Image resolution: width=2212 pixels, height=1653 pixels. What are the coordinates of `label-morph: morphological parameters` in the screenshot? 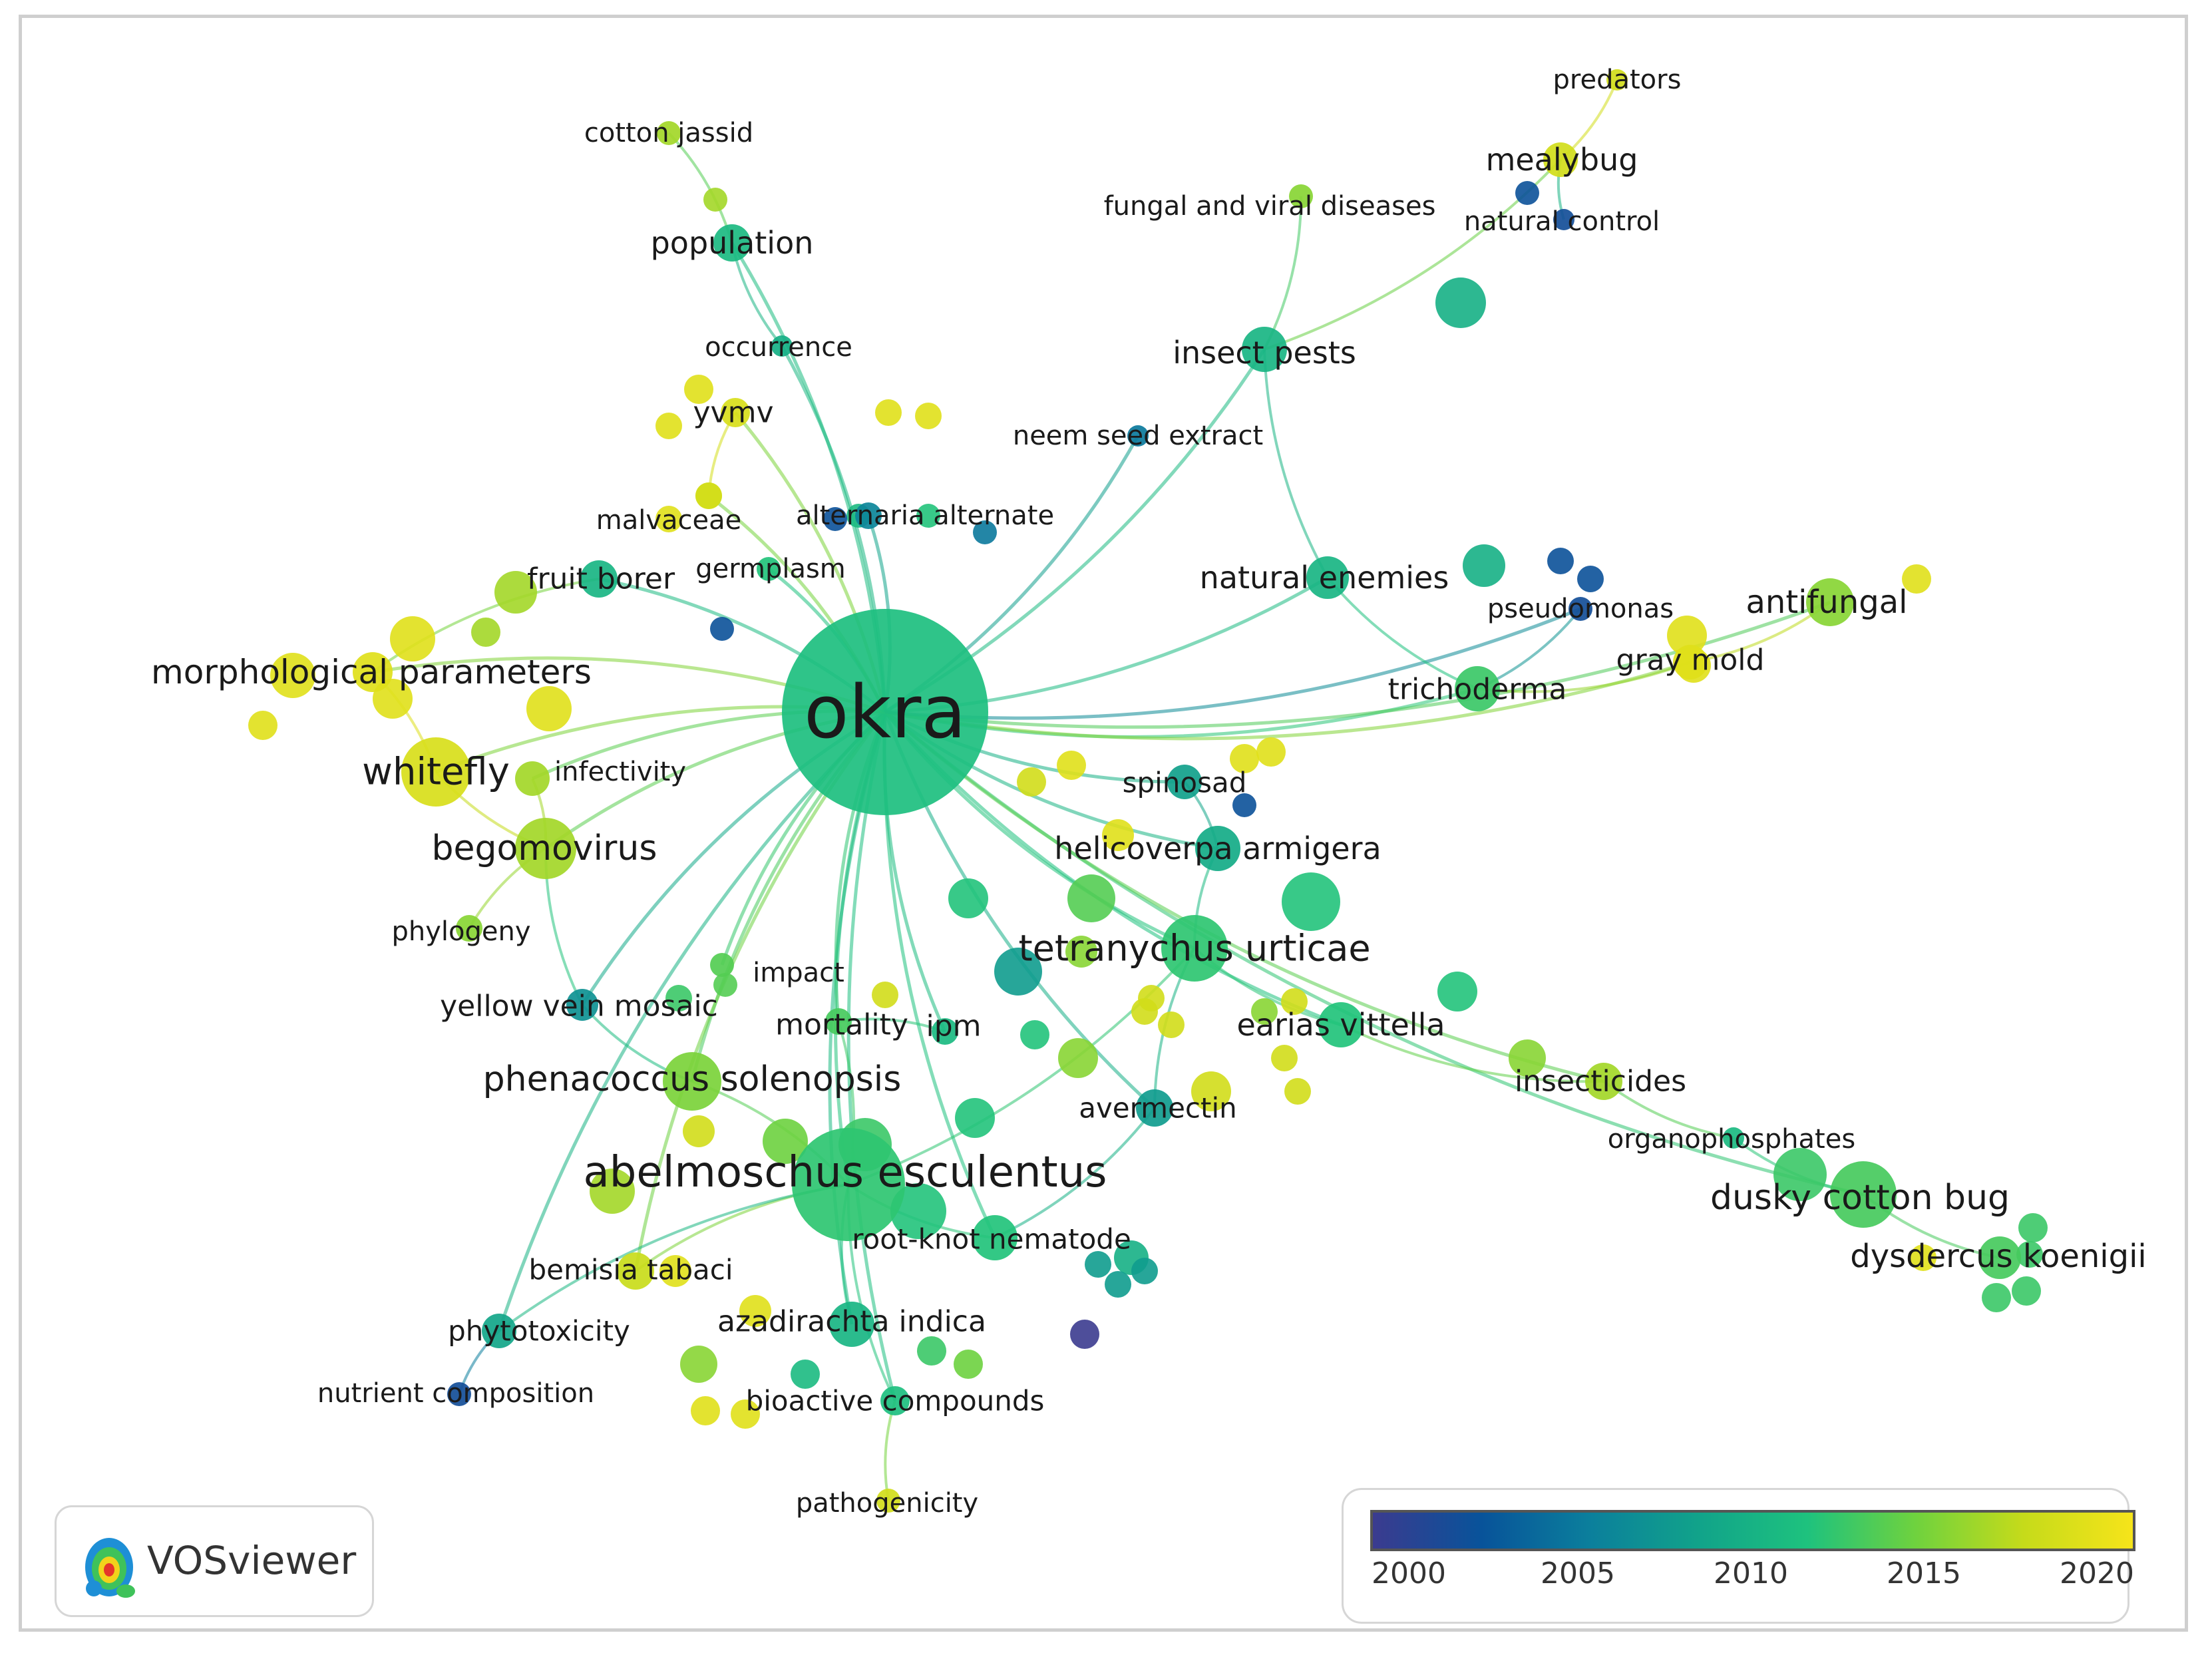 It's located at (371, 672).